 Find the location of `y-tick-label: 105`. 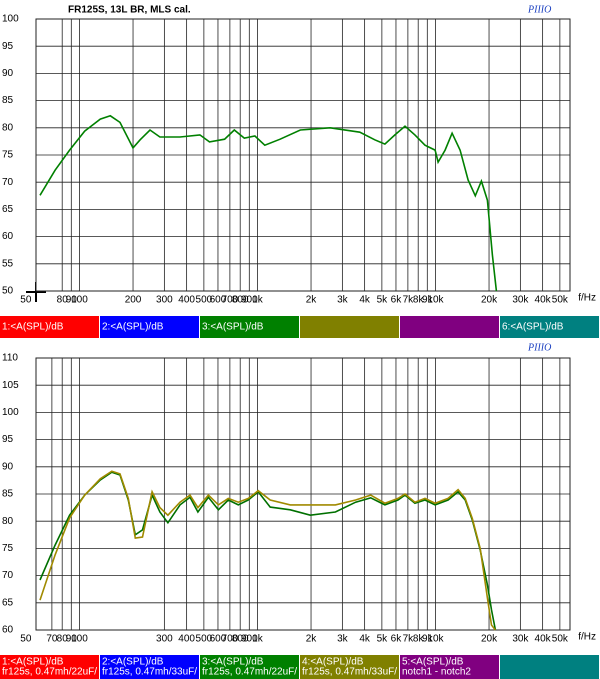

y-tick-label: 105 is located at coordinates (10, 385).